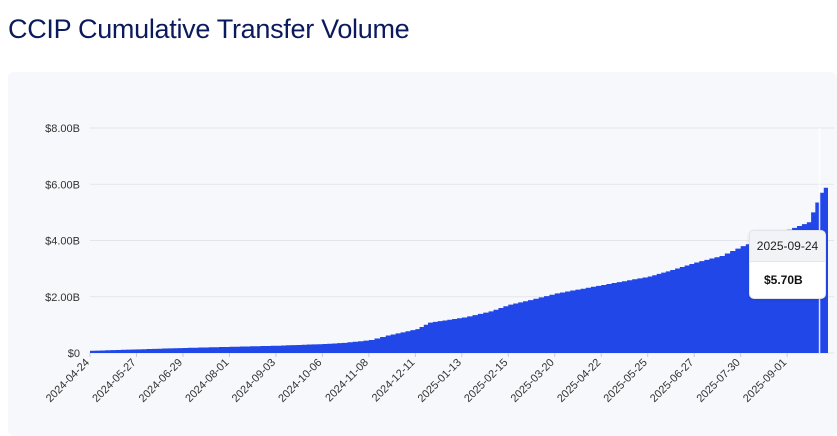 This screenshot has height=436, width=837. Describe the element at coordinates (440, 381) in the screenshot. I see `x-tick-label: 2025-01-13` at that location.